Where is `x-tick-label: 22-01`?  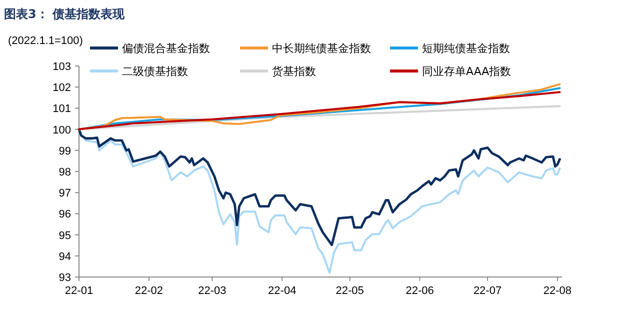
x-tick-label: 22-01 is located at coordinates (79, 291).